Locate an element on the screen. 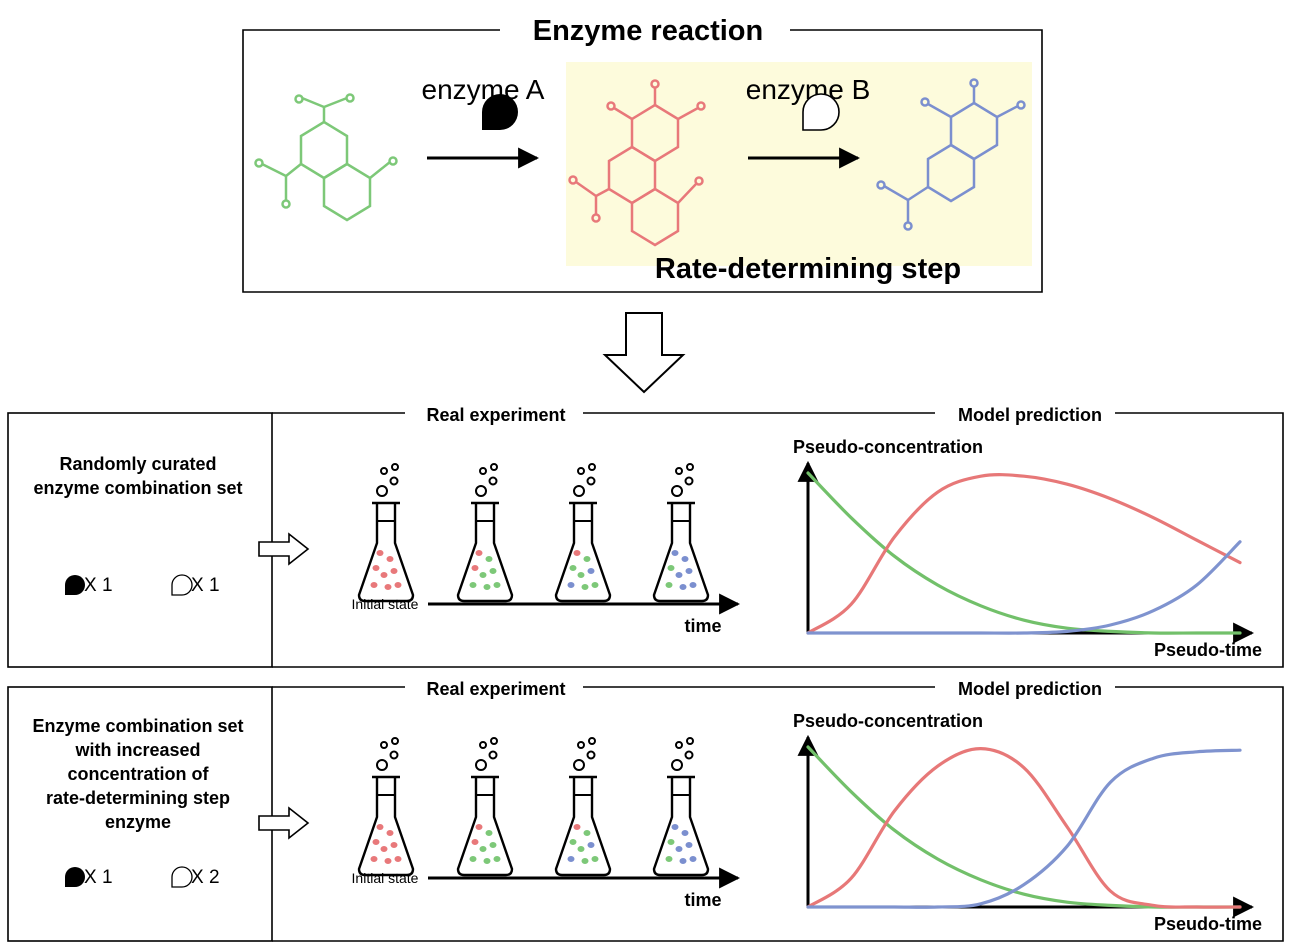  rate-step-highlight is located at coordinates (799, 164).